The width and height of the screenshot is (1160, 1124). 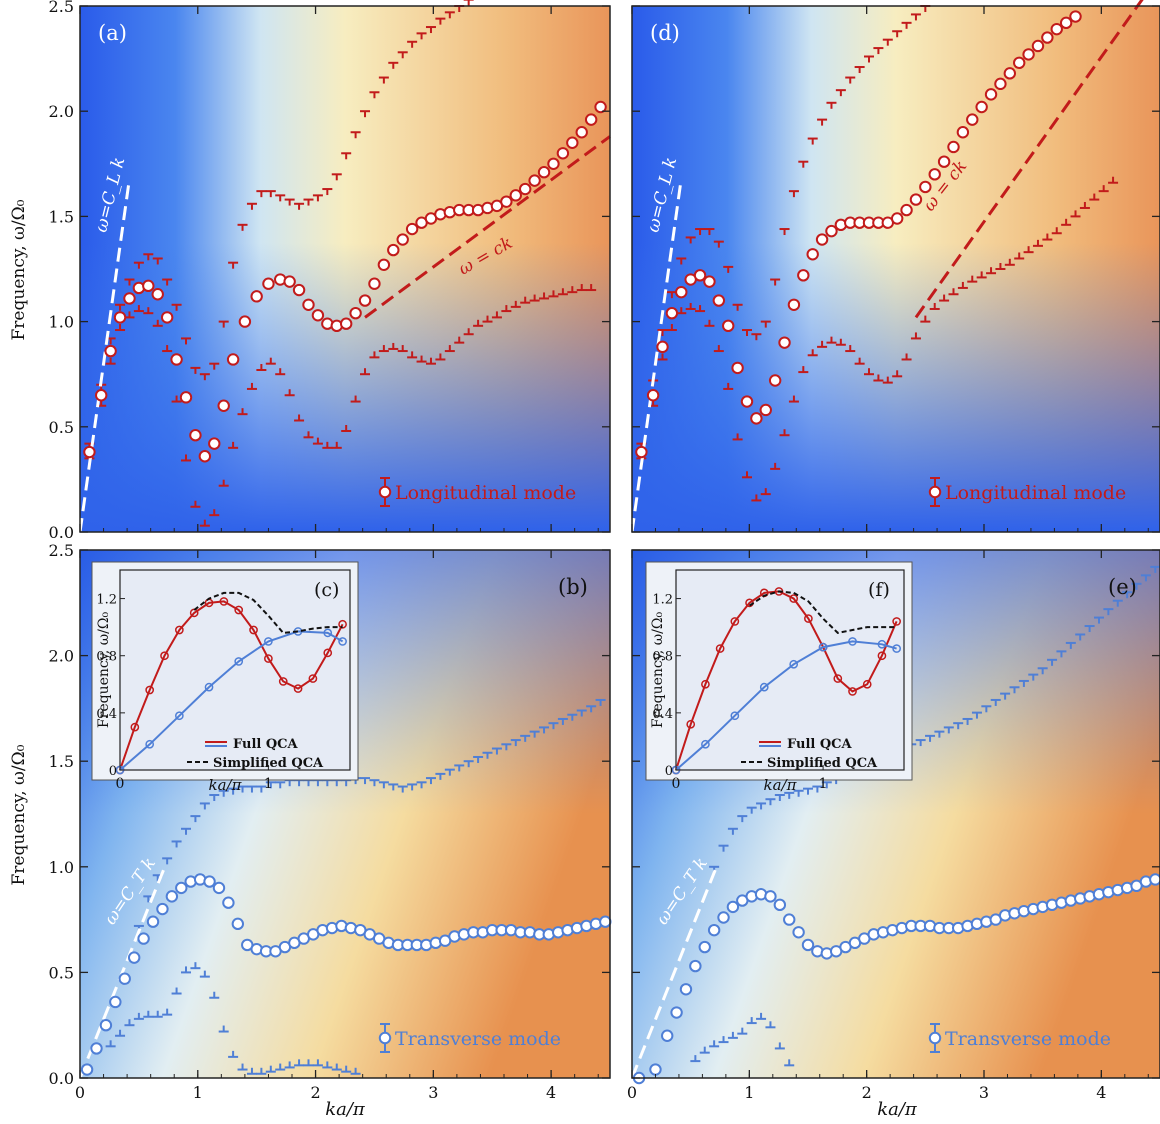 I want to click on inset-x-tick-label: 1, so click(x=268, y=784).